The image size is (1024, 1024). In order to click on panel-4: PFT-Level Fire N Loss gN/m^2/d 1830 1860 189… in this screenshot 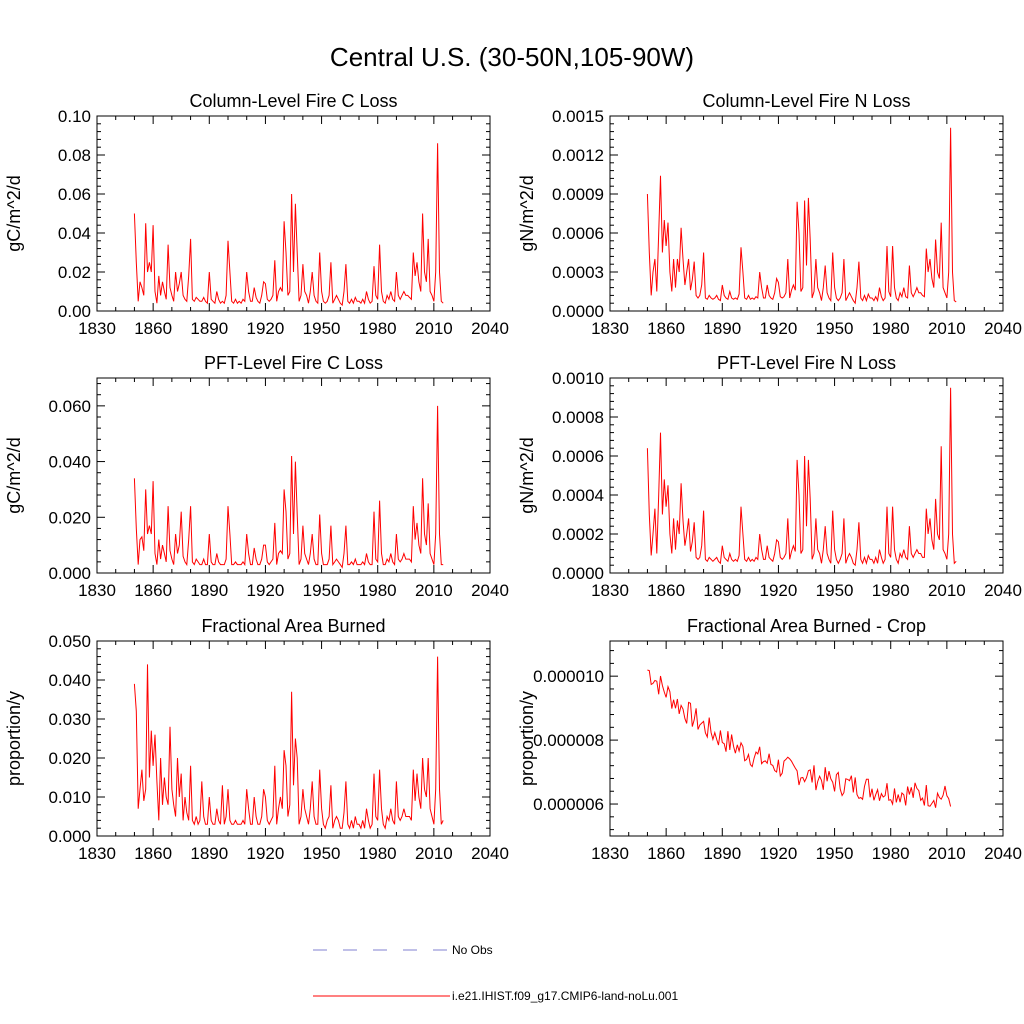, I will do `click(769, 476)`.